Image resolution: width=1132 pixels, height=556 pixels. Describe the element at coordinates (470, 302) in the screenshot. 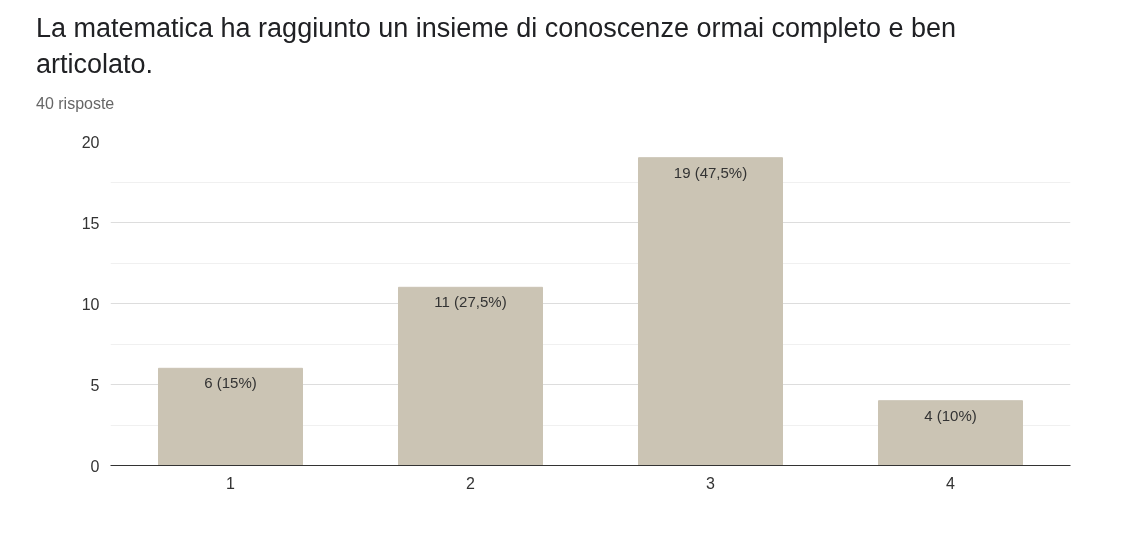

I see `data-label: 11 (27,5%)` at that location.